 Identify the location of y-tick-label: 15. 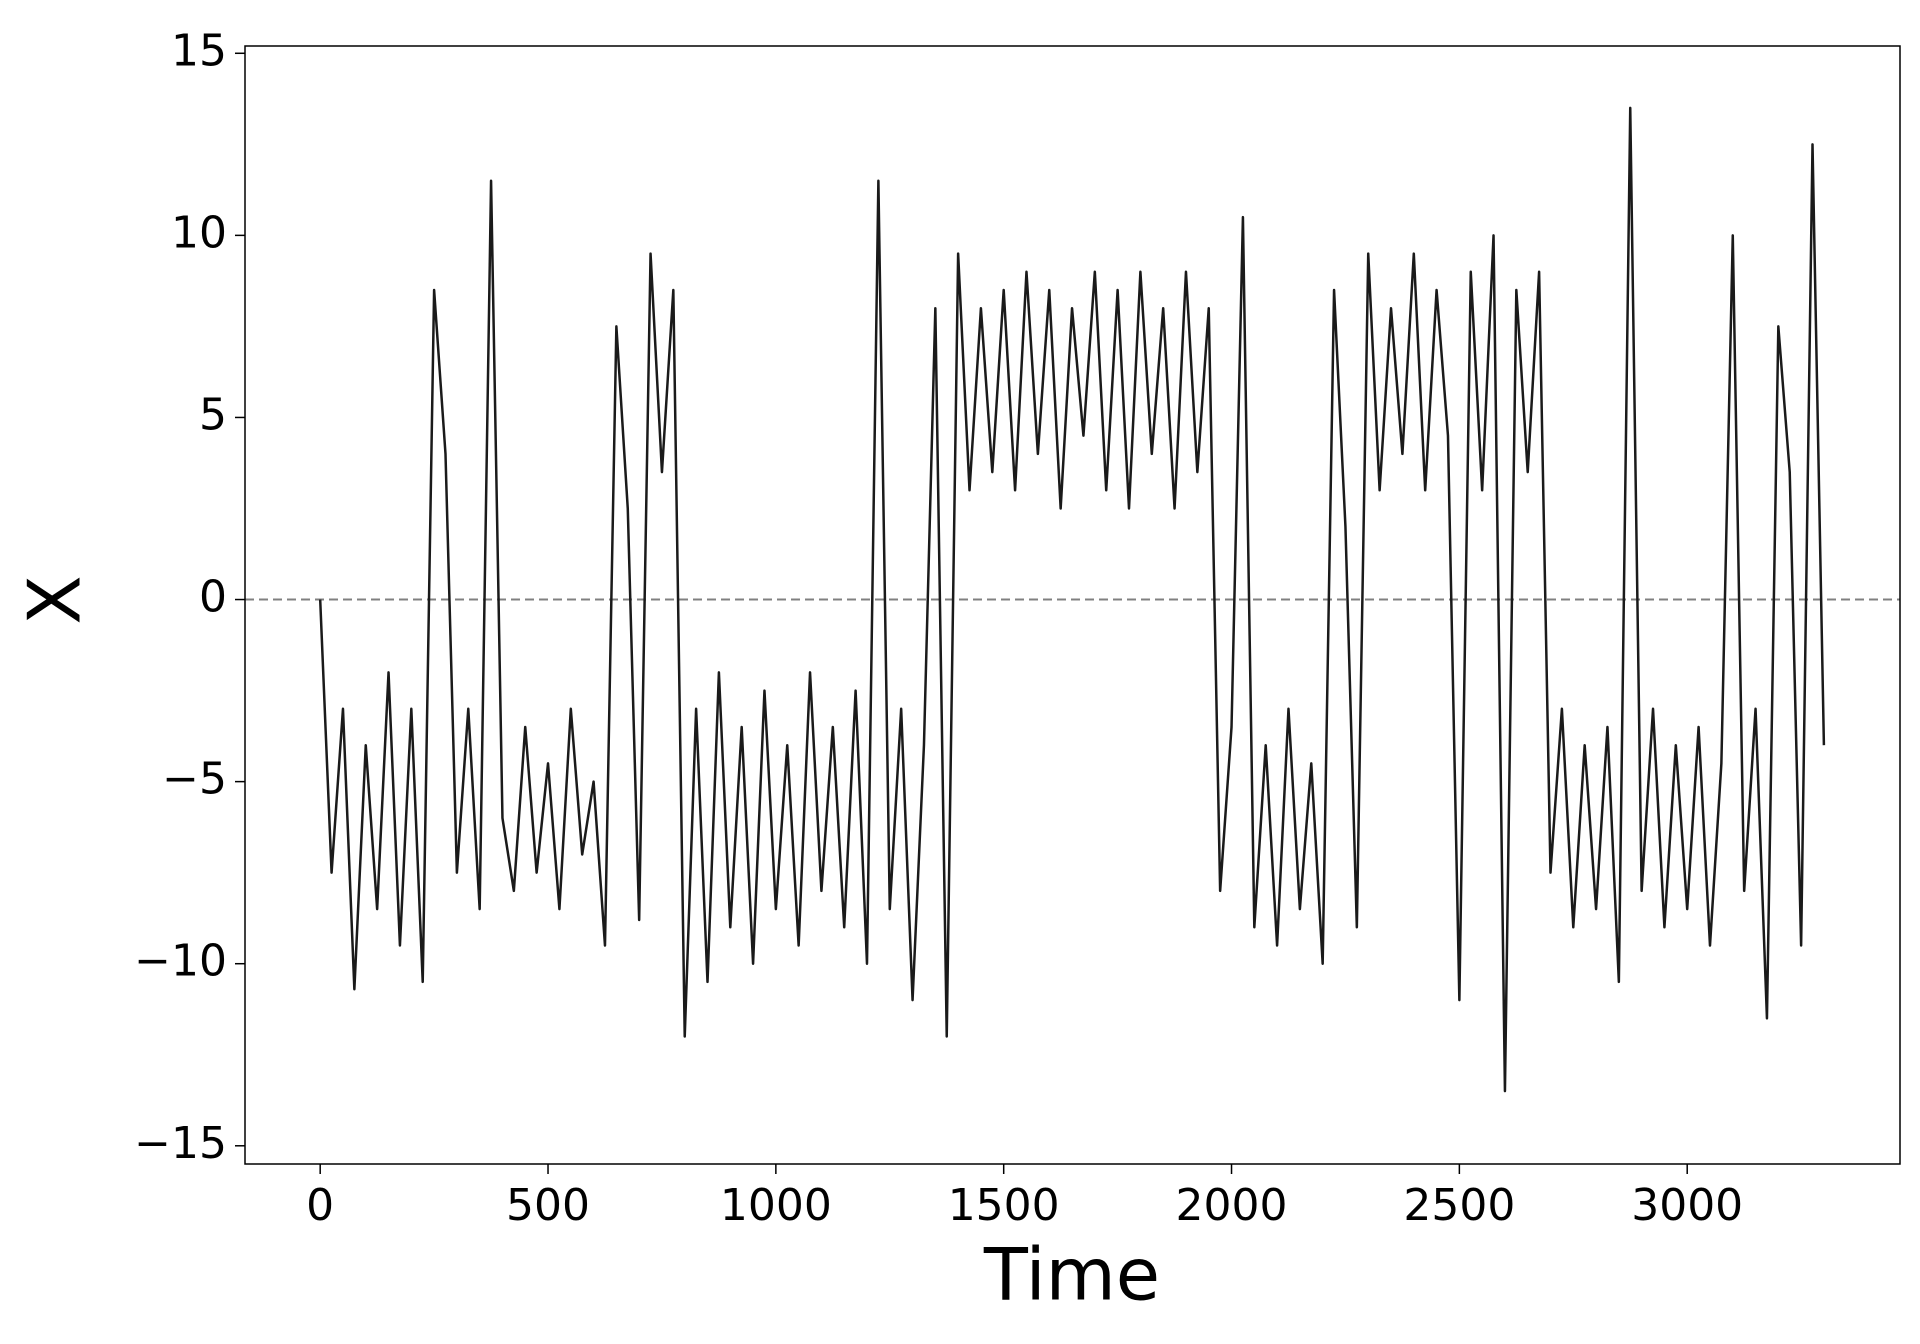
(199, 50).